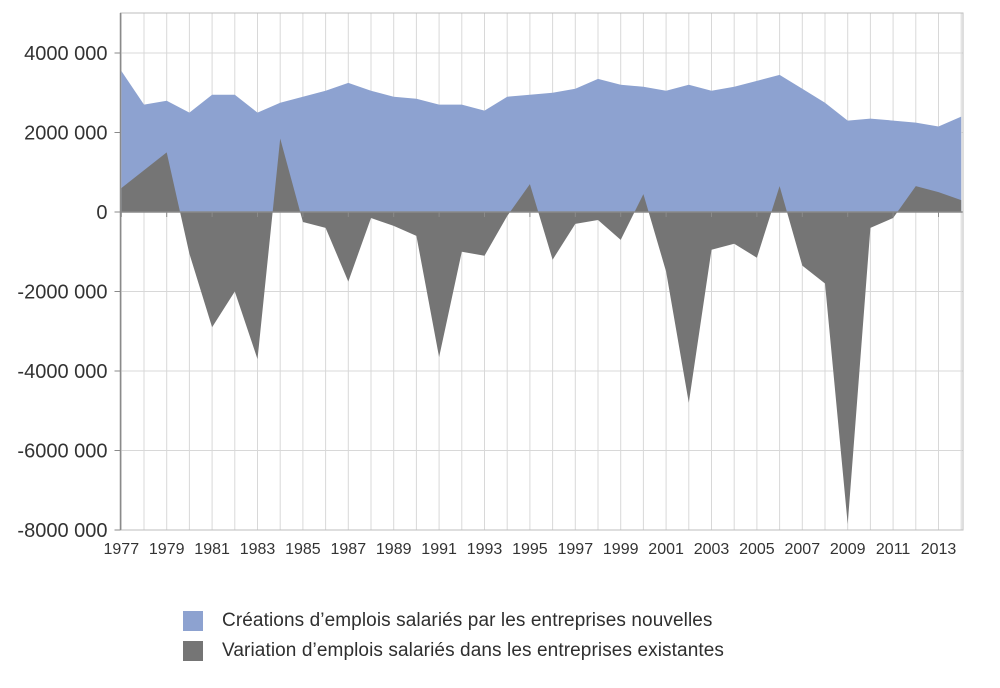 The image size is (1000, 688). Describe the element at coordinates (122, 549) in the screenshot. I see `x-axis-label: 1977` at that location.